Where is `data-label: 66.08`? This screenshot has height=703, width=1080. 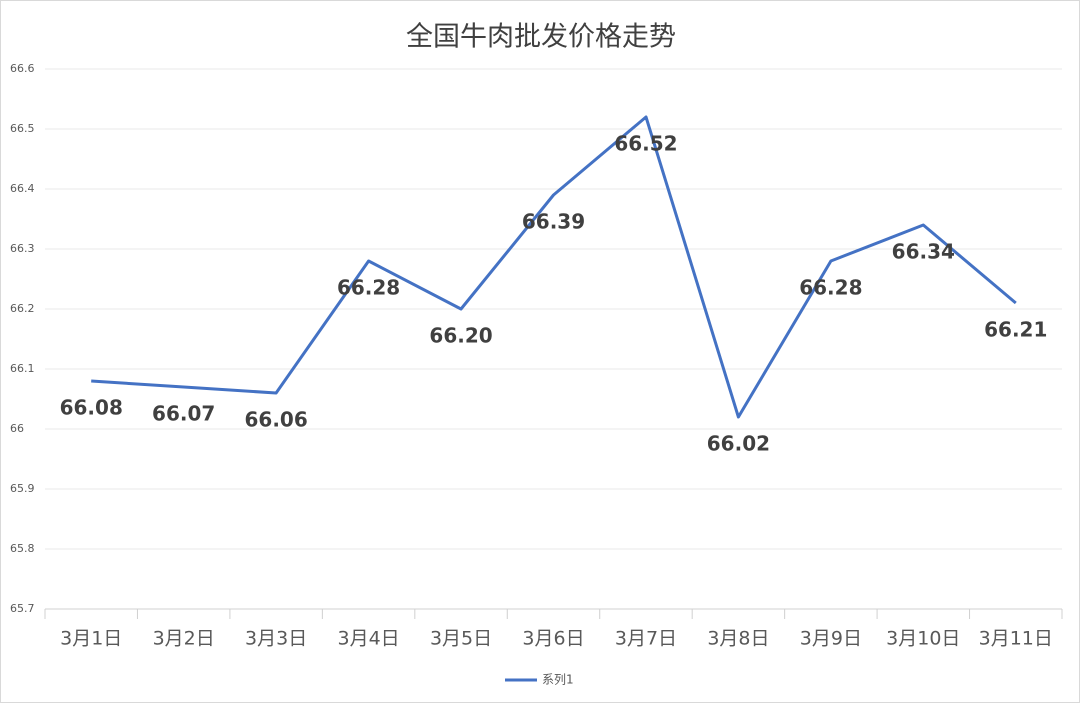 data-label: 66.08 is located at coordinates (91, 408).